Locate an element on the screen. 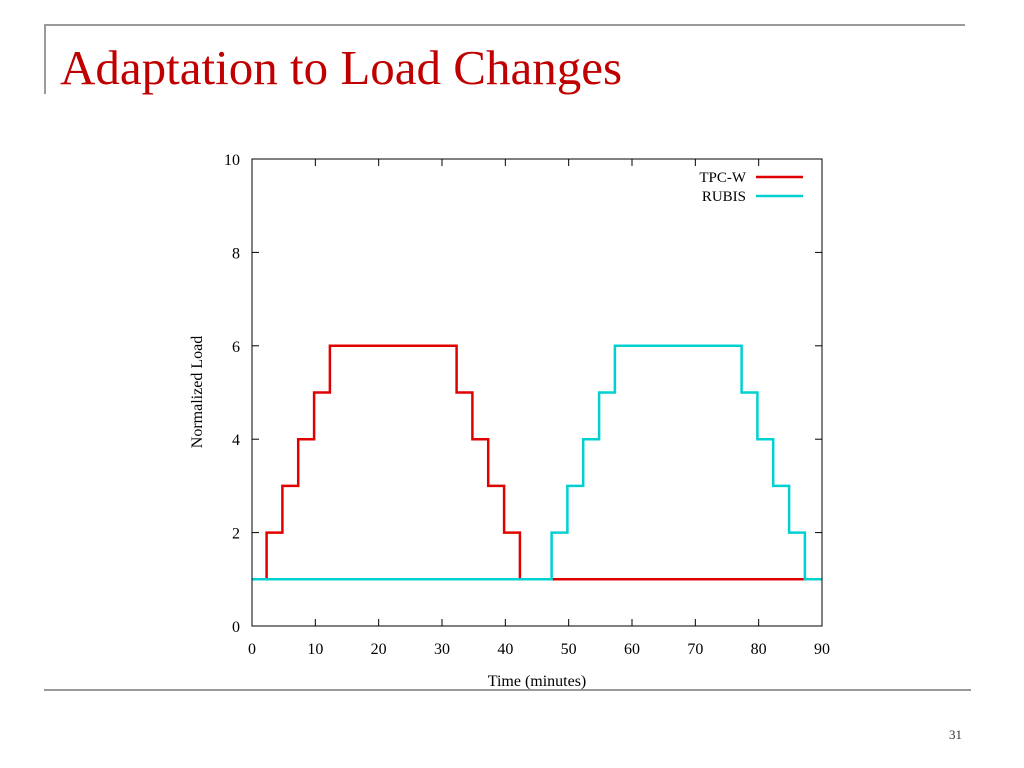 The image size is (1024, 768). x-tick-label: 60 is located at coordinates (632, 649).